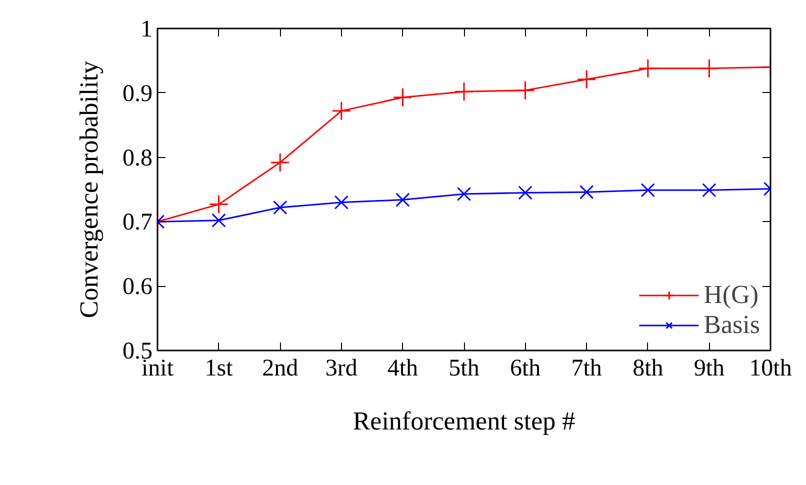 The width and height of the screenshot is (806, 485). I want to click on x-tick-label: 8th, so click(648, 369).